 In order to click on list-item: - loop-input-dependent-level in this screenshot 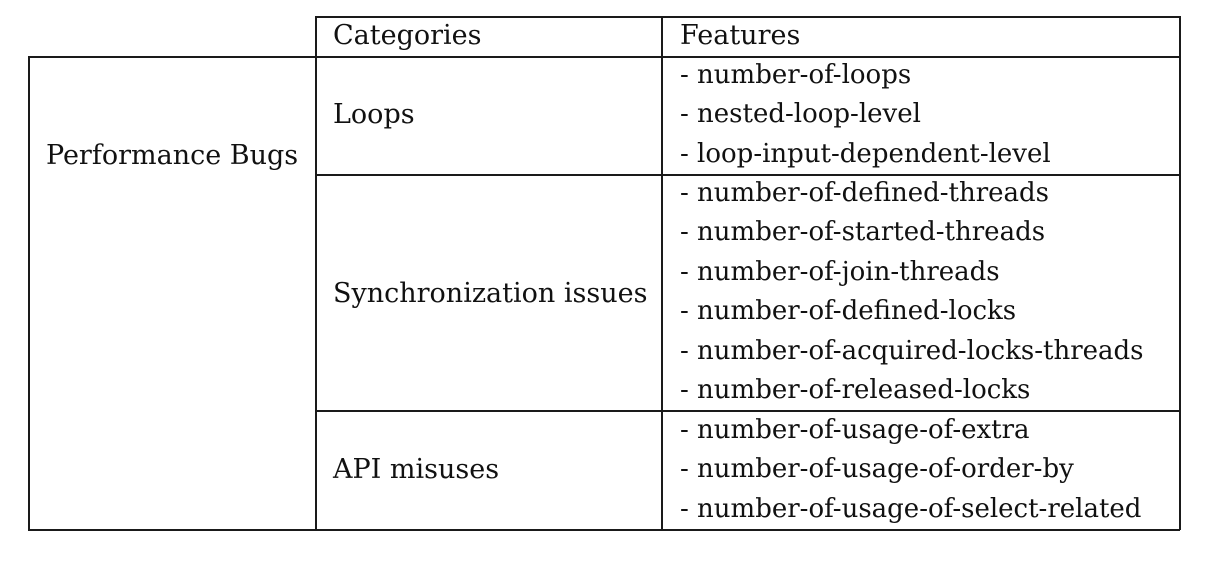, I will do `click(865, 153)`.